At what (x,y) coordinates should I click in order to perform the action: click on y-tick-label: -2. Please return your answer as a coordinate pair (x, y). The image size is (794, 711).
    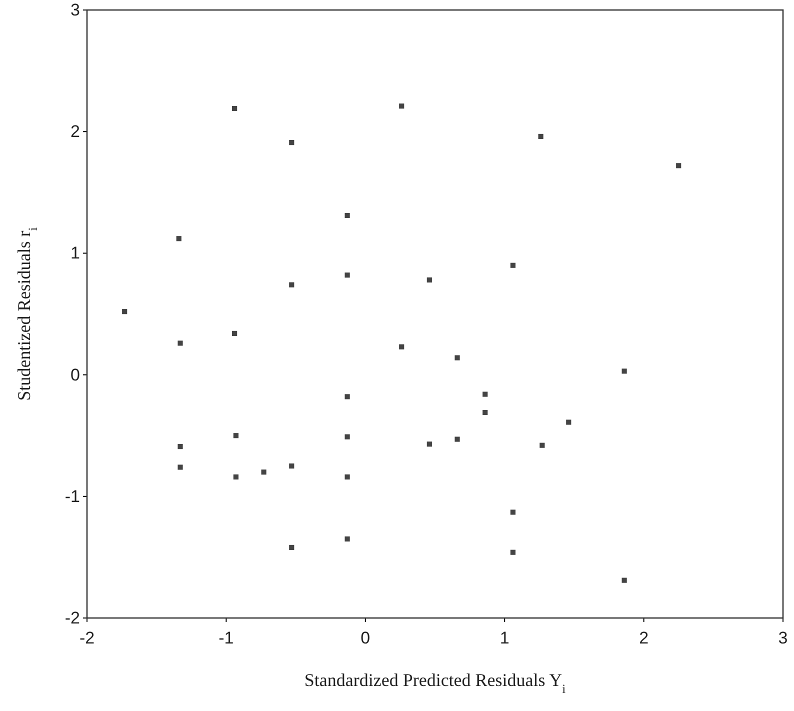
    Looking at the image, I should click on (72, 618).